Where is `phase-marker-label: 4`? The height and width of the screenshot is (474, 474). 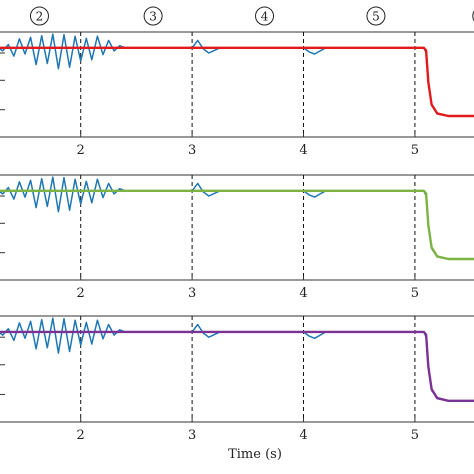 phase-marker-label: 4 is located at coordinates (265, 17).